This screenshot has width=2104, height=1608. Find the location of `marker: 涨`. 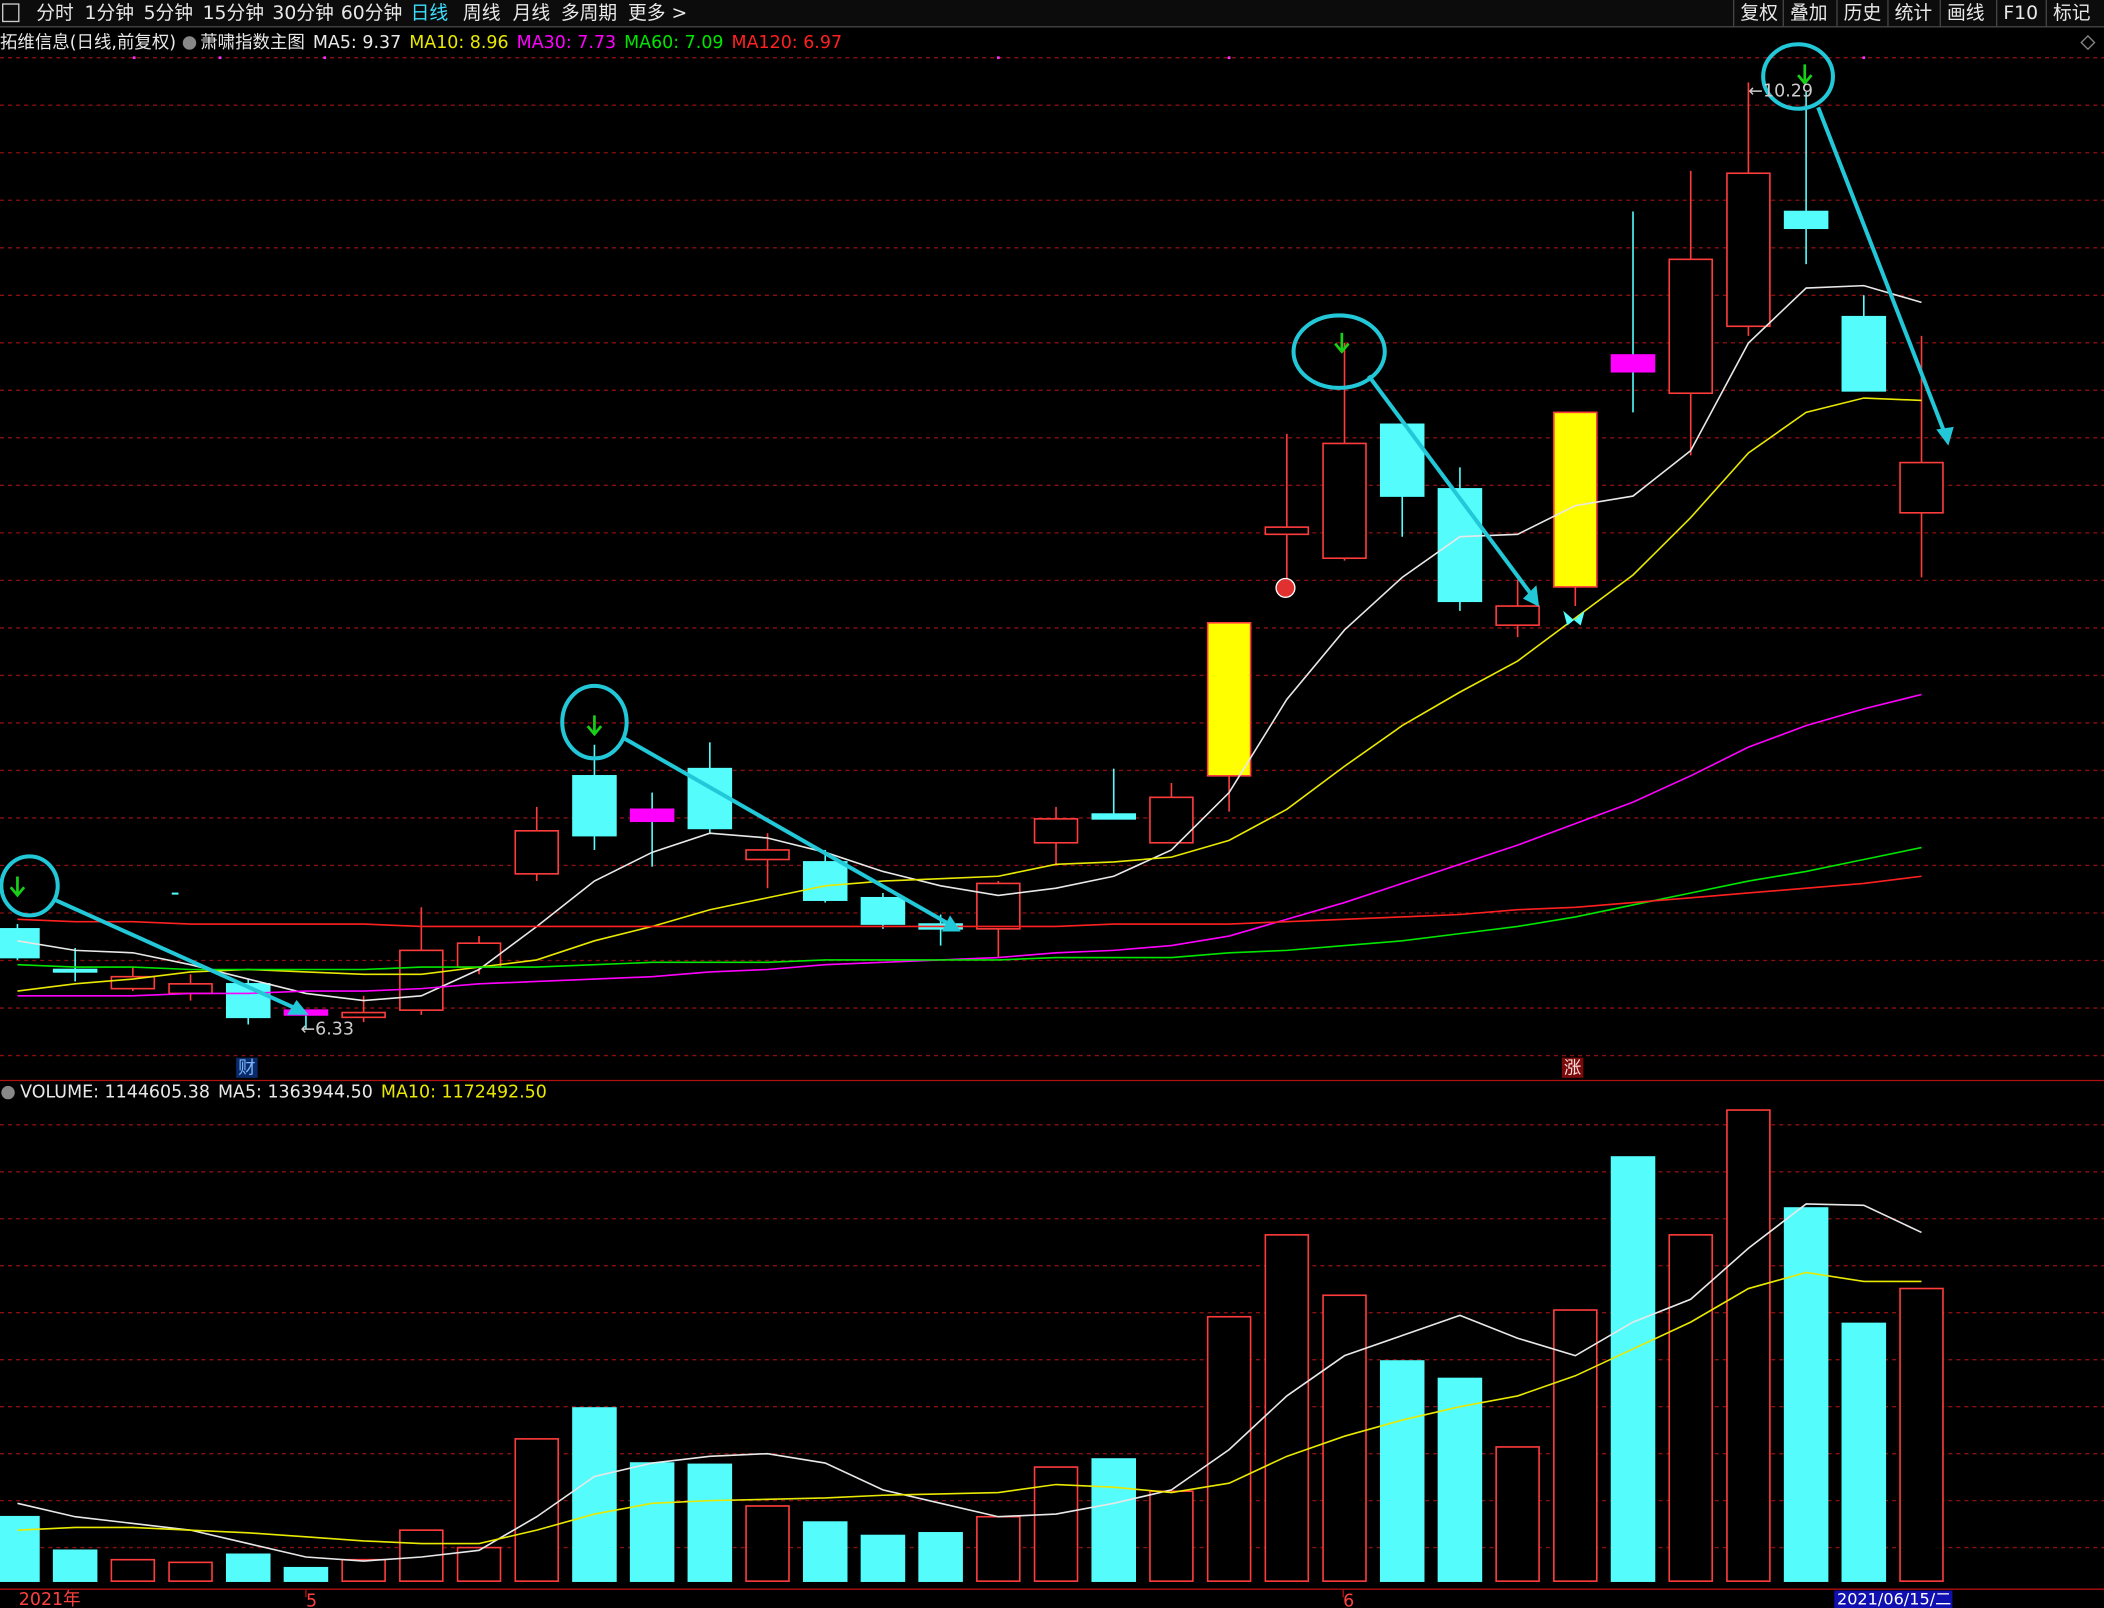

marker: 涨 is located at coordinates (1572, 1068).